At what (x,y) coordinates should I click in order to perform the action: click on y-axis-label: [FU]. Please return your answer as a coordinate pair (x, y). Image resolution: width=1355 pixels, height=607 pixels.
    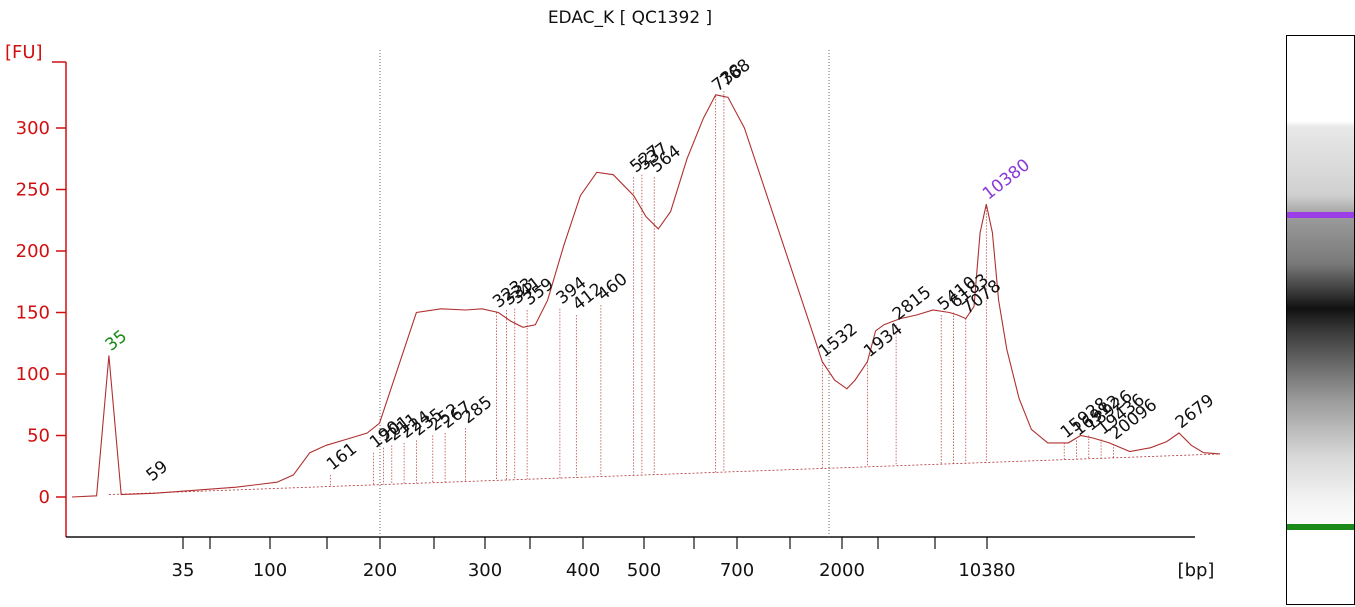
    Looking at the image, I should click on (24, 52).